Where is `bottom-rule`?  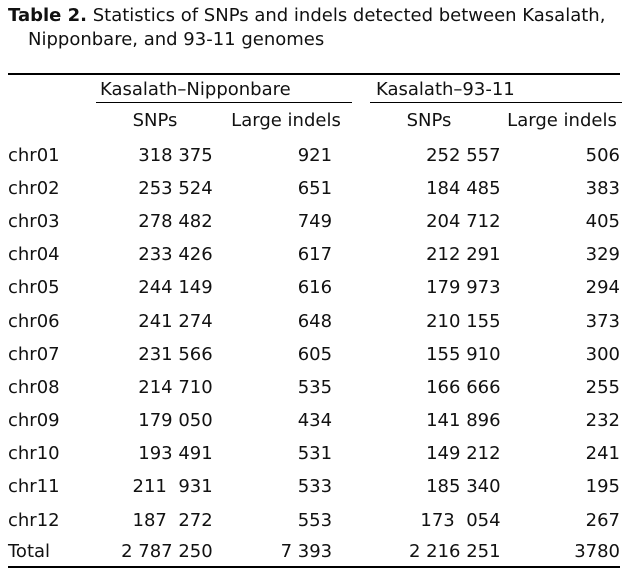
bottom-rule is located at coordinates (314, 567).